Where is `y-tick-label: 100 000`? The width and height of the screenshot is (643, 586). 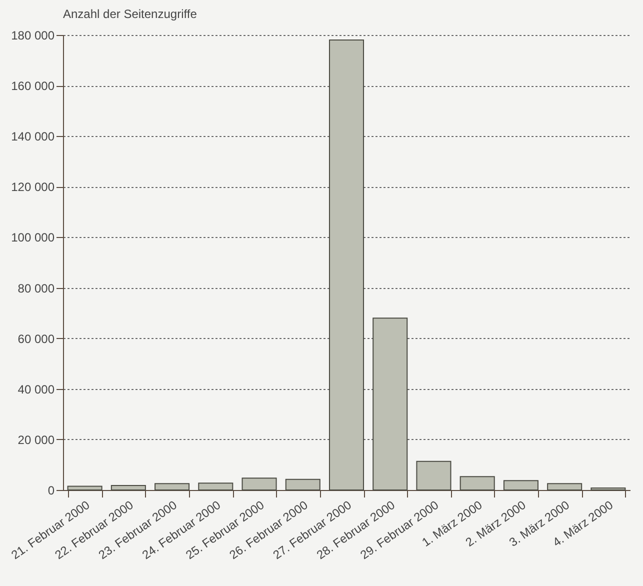
y-tick-label: 100 000 is located at coordinates (33, 237).